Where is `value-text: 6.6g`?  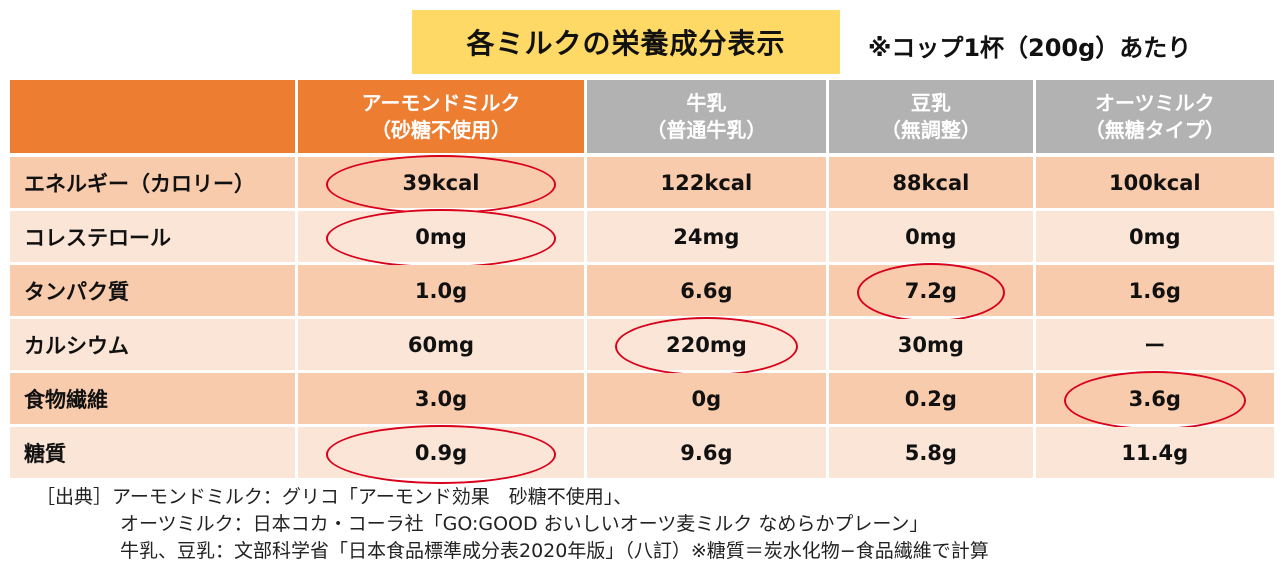
value-text: 6.6g is located at coordinates (706, 290).